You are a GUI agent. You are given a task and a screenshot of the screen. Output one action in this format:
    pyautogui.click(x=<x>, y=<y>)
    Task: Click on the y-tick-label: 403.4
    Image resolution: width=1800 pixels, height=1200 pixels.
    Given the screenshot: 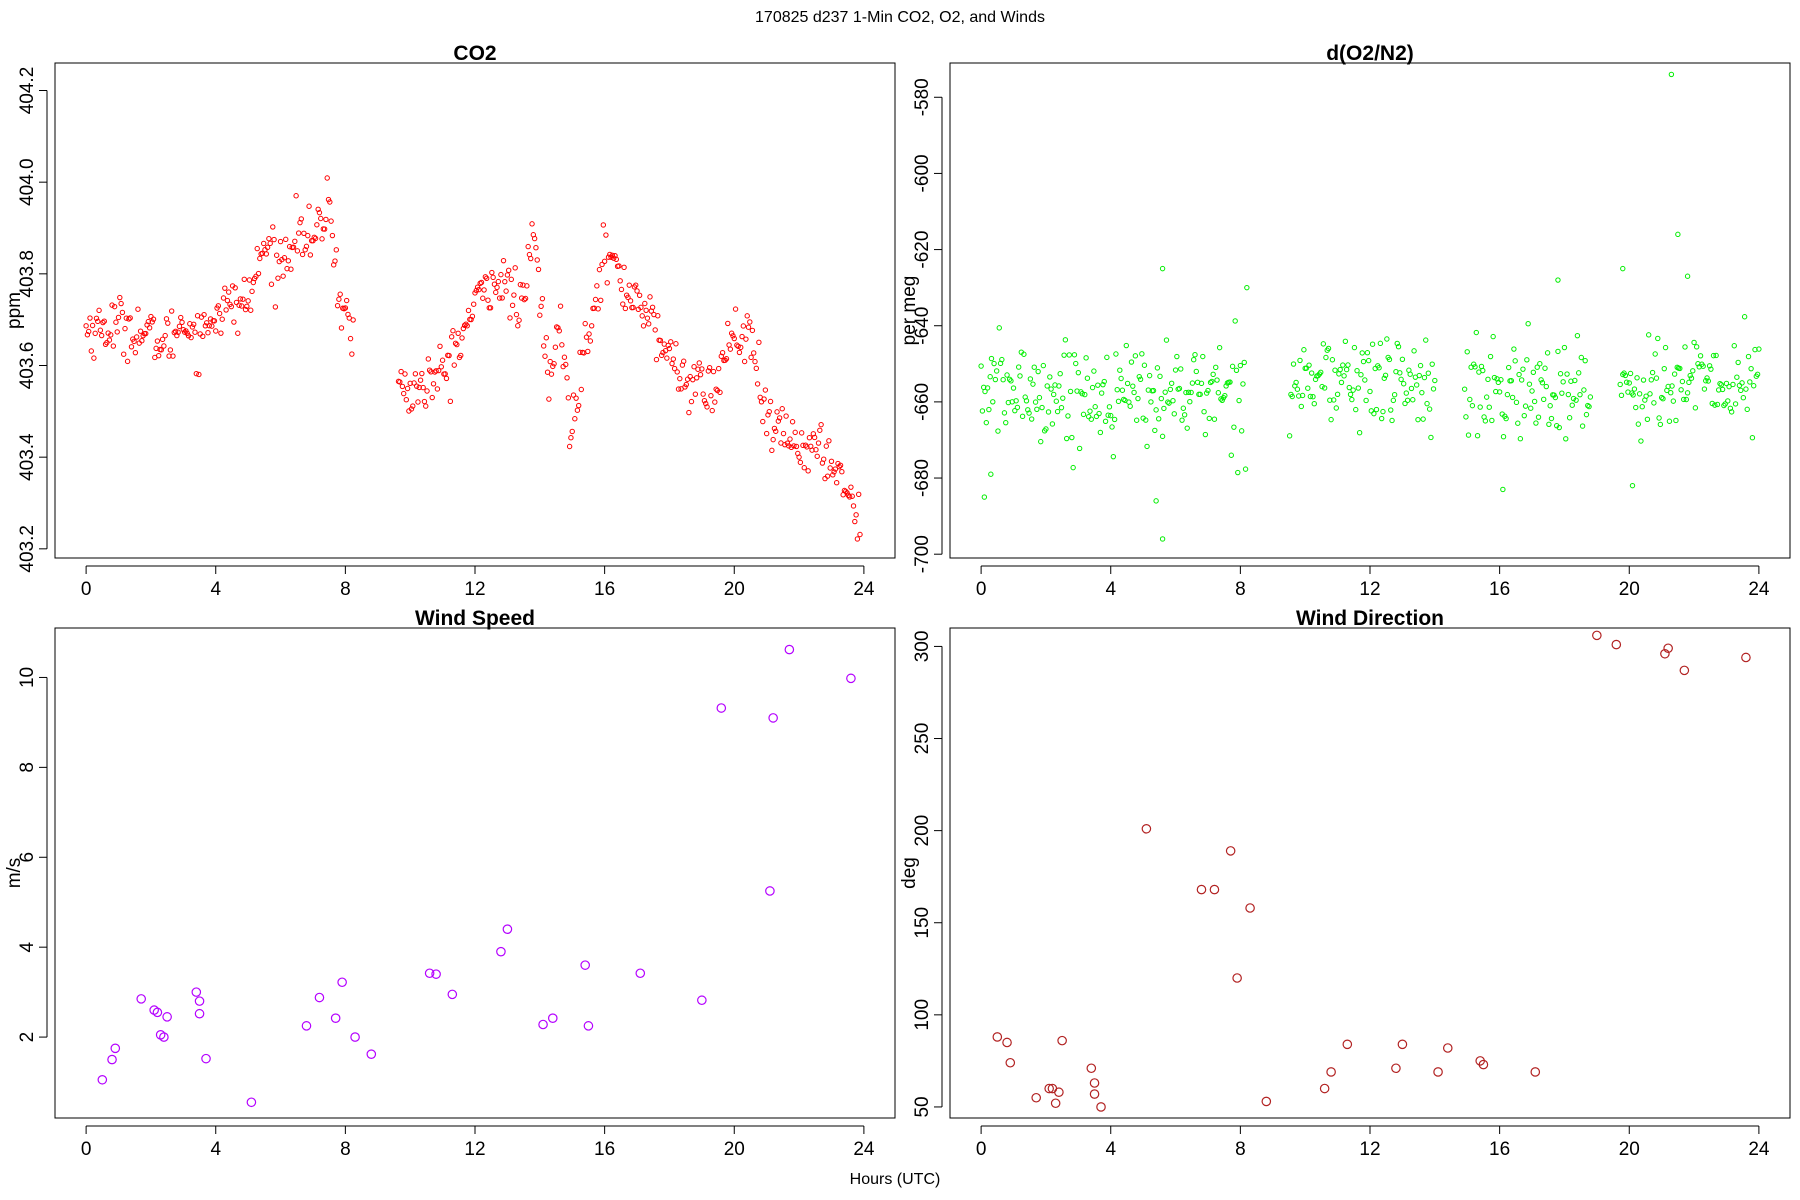 What is the action you would take?
    pyautogui.click(x=27, y=457)
    